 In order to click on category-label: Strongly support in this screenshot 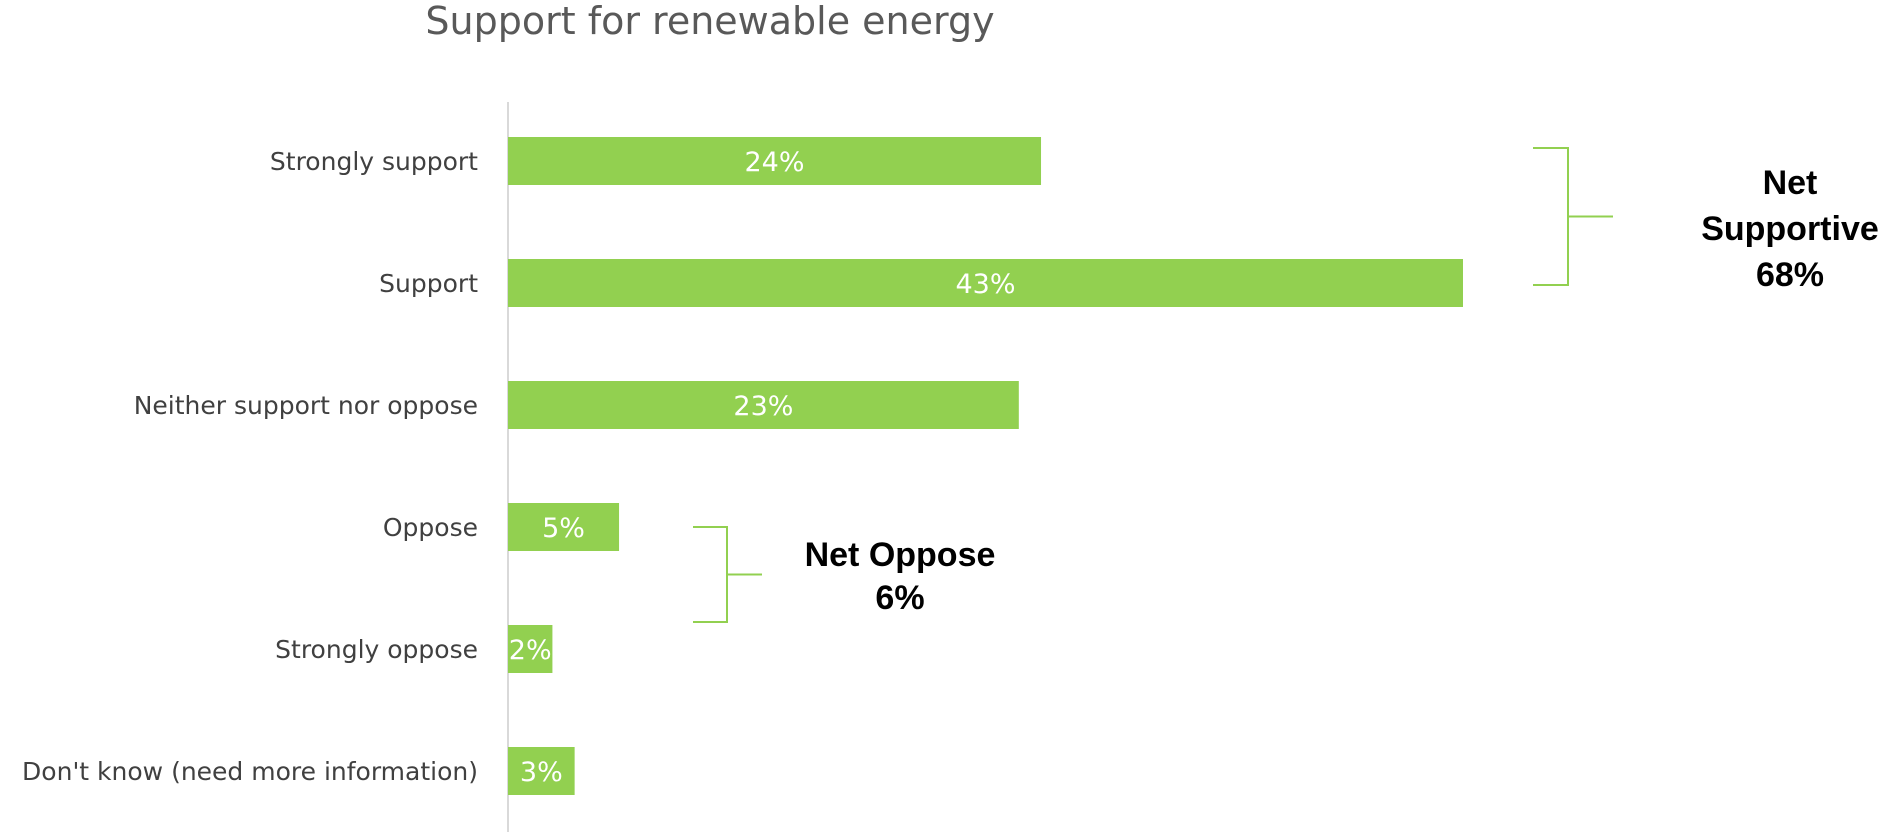, I will do `click(374, 161)`.